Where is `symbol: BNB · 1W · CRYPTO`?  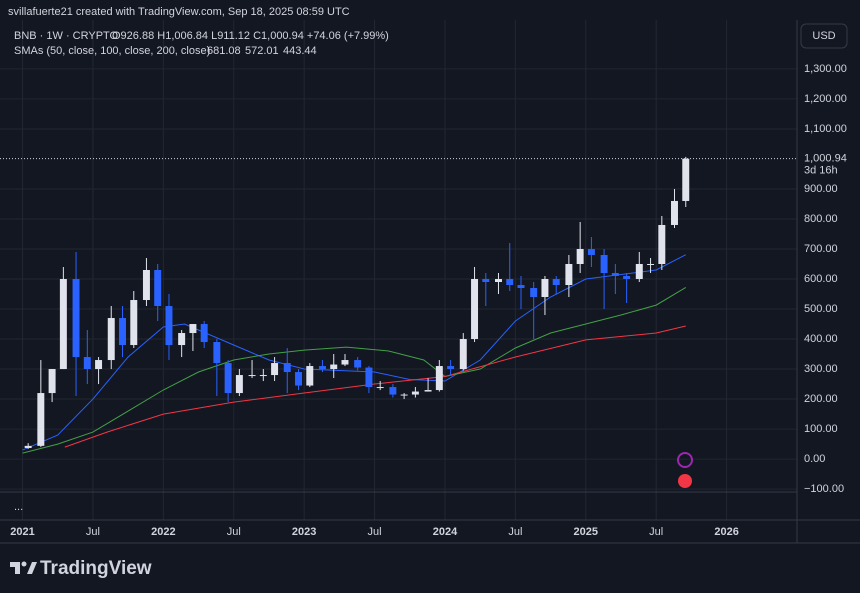 symbol: BNB · 1W · CRYPTO is located at coordinates (66, 36).